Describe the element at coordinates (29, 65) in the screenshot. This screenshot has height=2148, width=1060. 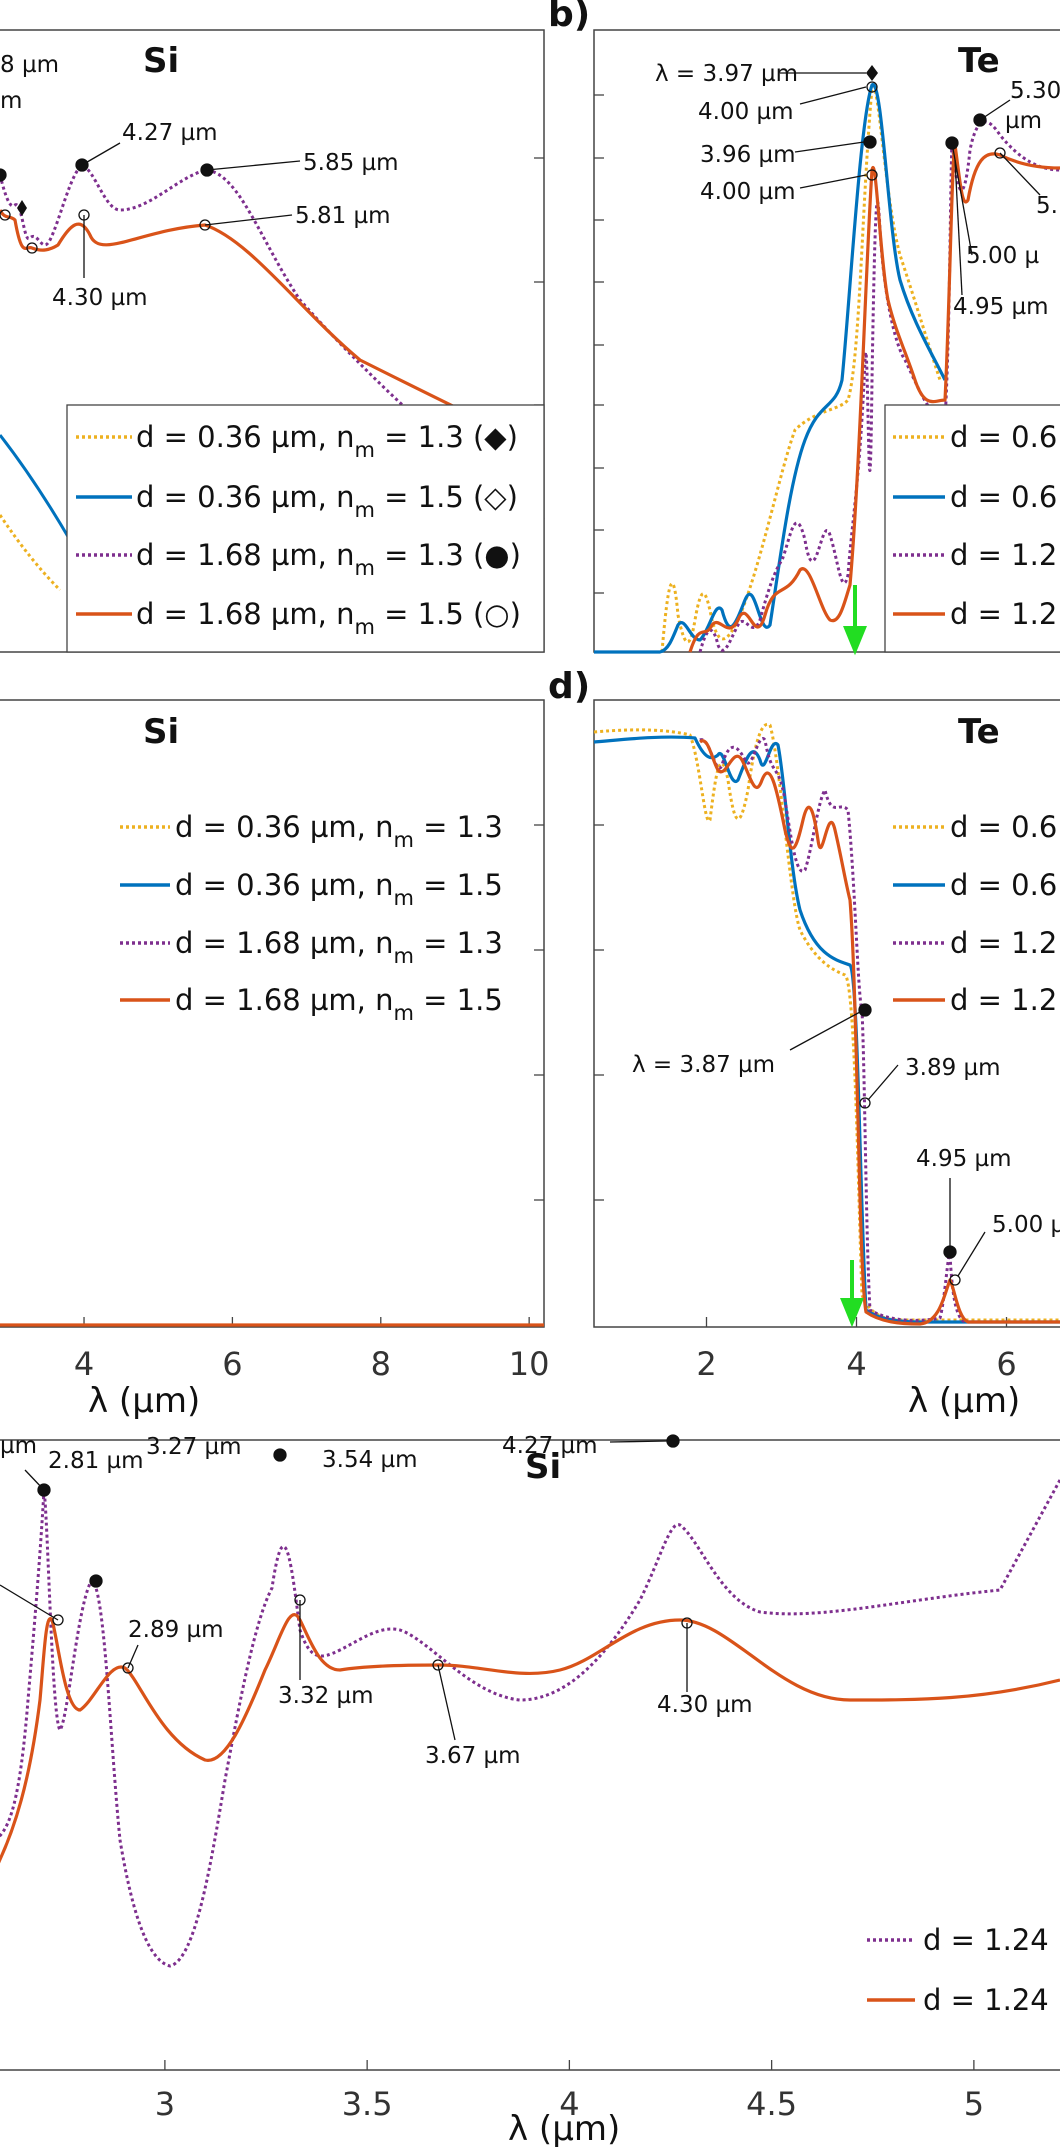
I see `ann-a-1: 8 µm` at that location.